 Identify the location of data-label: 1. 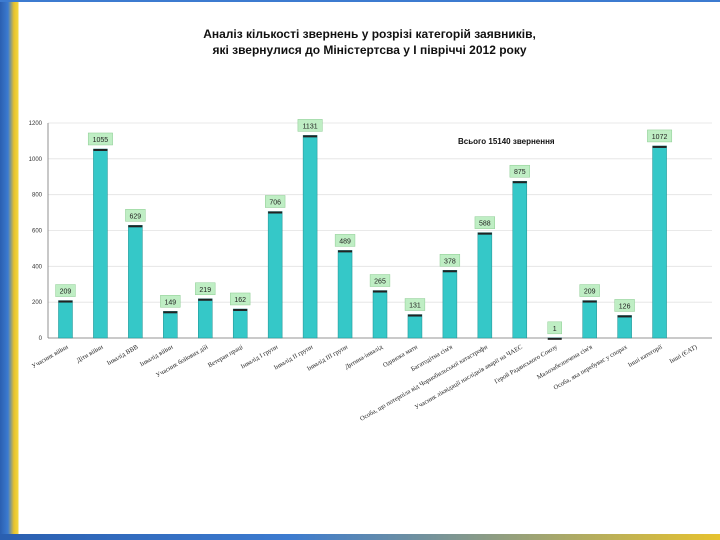
(555, 329).